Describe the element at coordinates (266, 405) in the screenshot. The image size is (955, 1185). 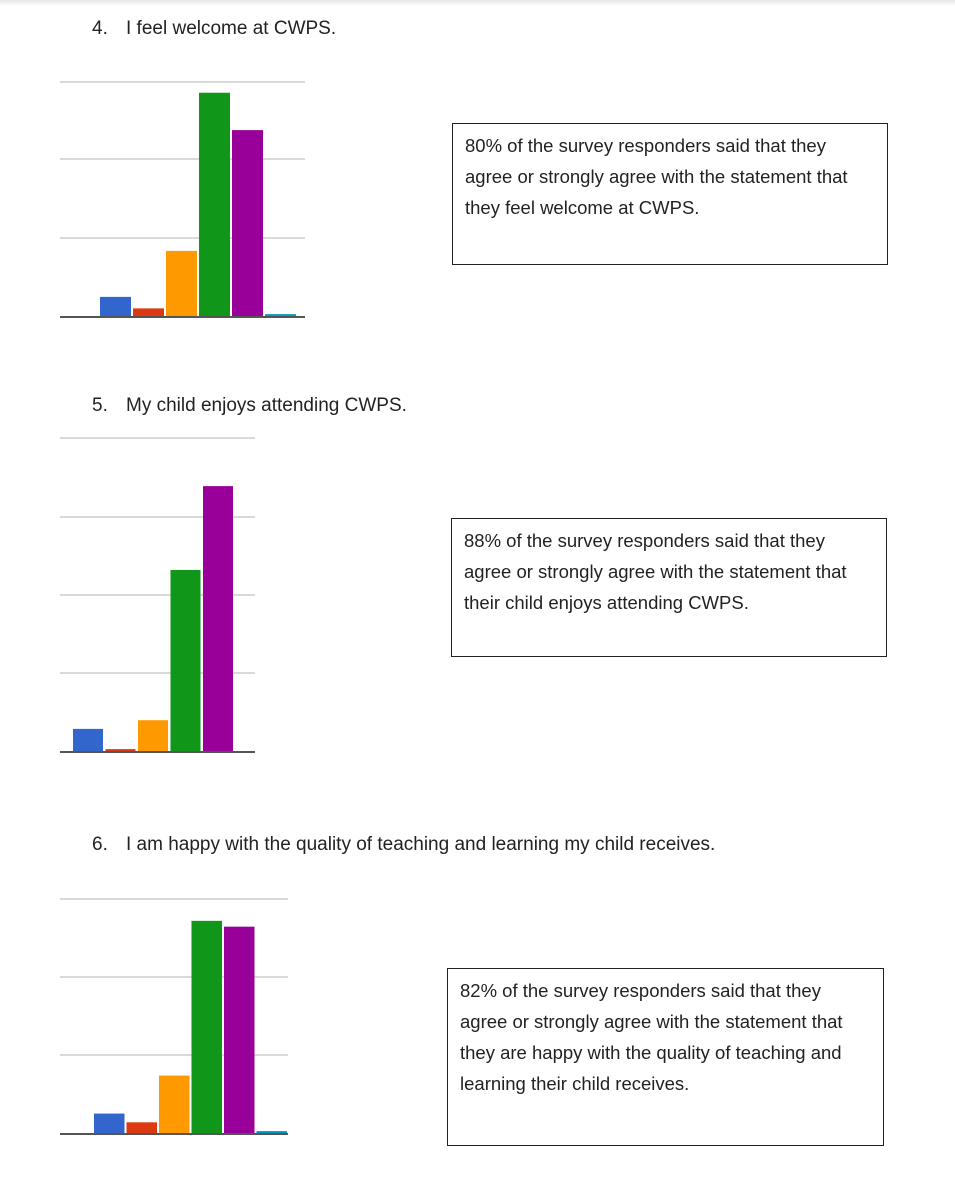
I see `question-text: My child enjoys attending CWPS.` at that location.